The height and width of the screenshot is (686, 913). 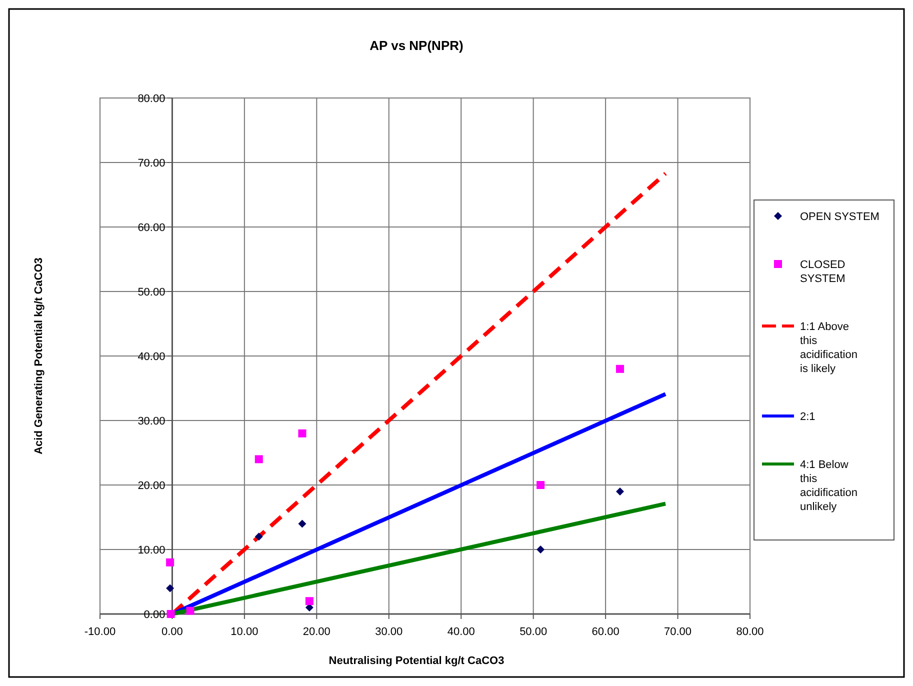 I want to click on y-tick-label: 10.00, so click(x=152, y=550).